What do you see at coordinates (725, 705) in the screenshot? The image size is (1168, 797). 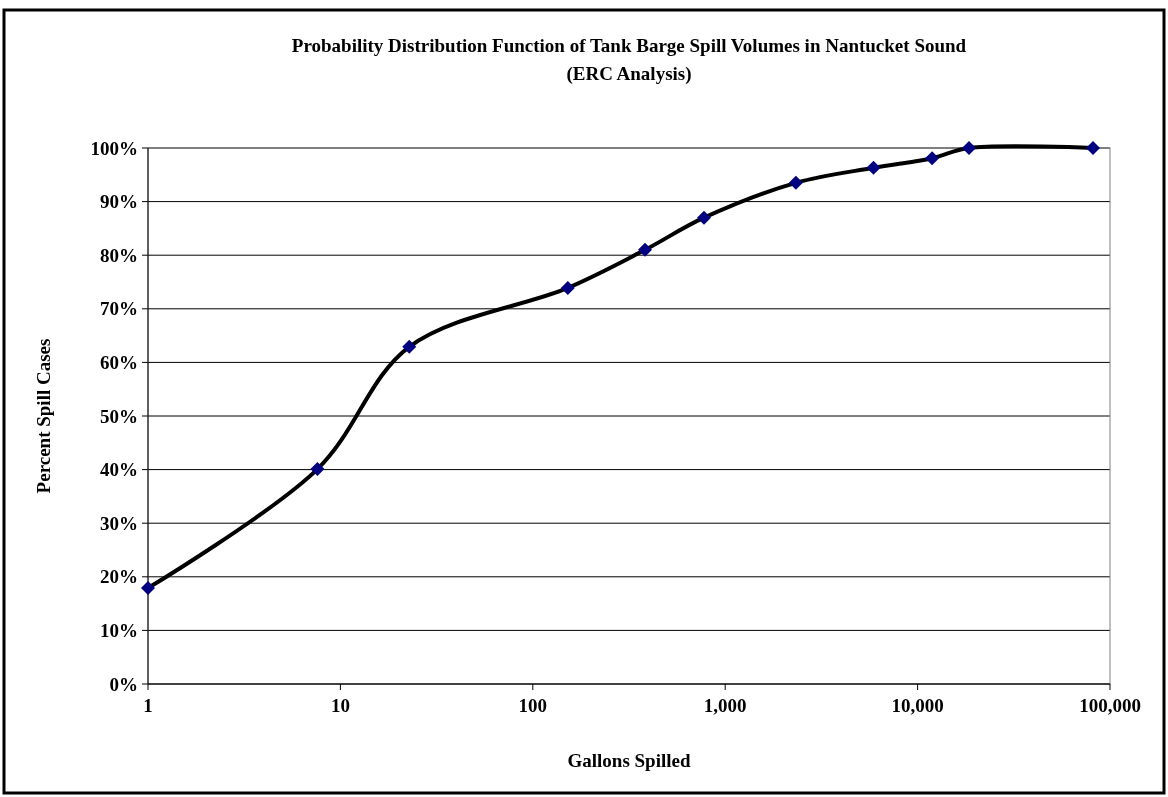 I see `x-tick-label: 1,000` at bounding box center [725, 705].